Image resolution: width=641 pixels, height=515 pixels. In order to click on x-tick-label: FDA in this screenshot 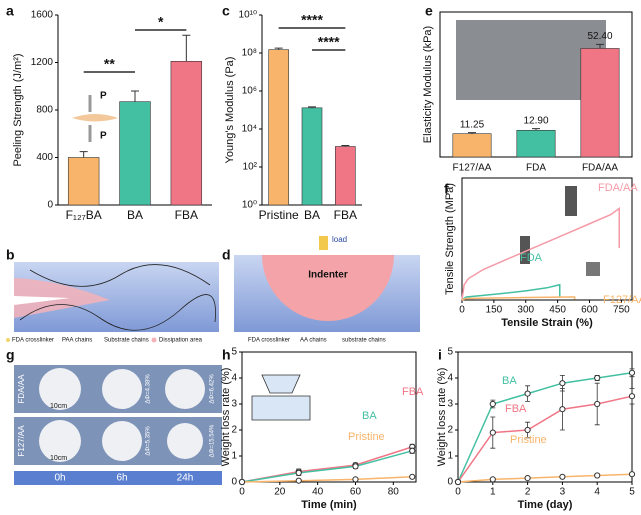, I will do `click(536, 168)`.